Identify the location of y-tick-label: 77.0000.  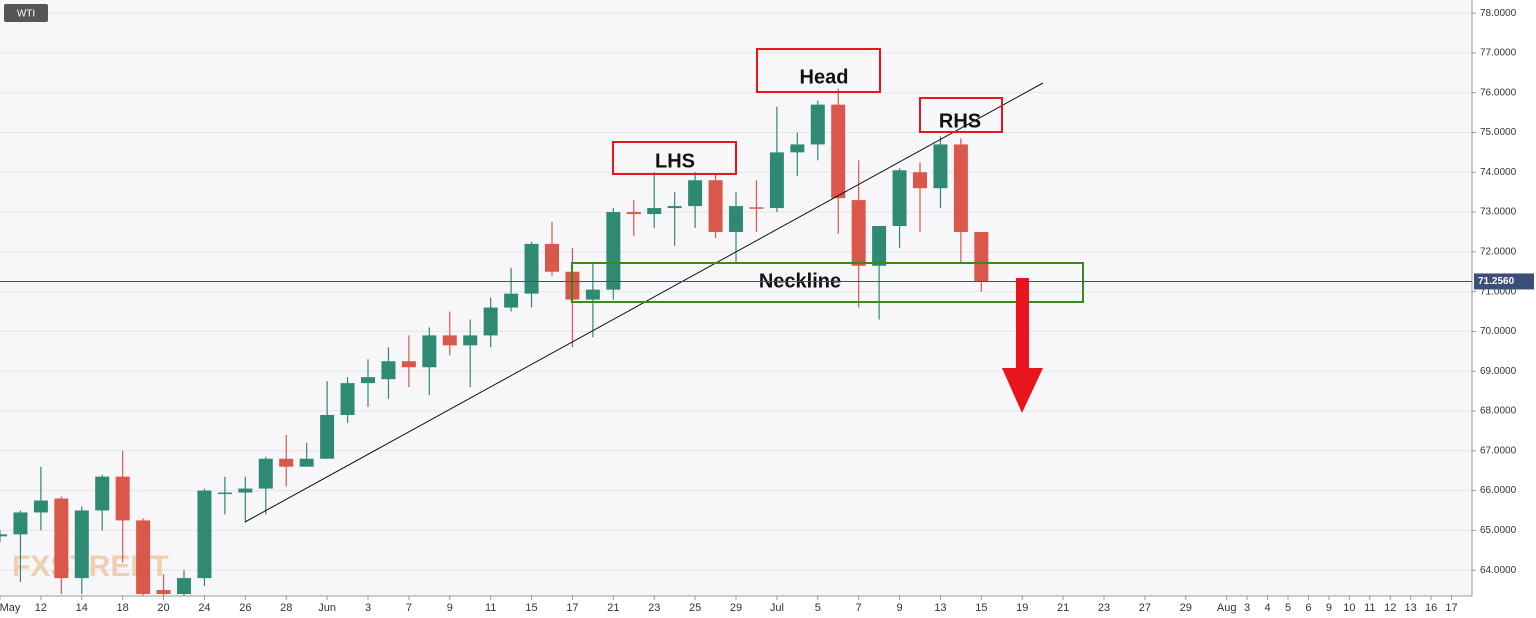
(1498, 53).